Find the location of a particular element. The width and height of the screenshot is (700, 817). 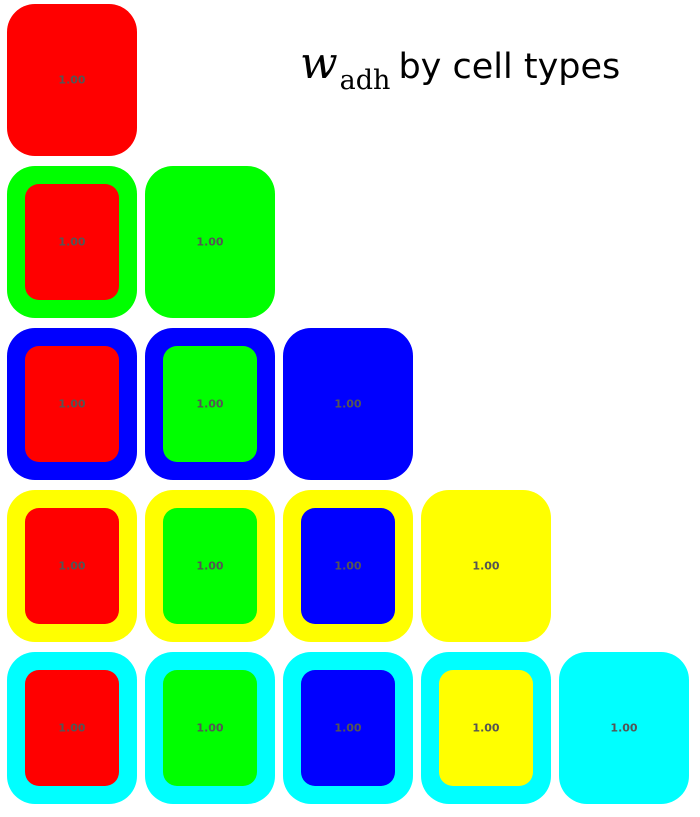

title-suffix: by cell types is located at coordinates (509, 67).